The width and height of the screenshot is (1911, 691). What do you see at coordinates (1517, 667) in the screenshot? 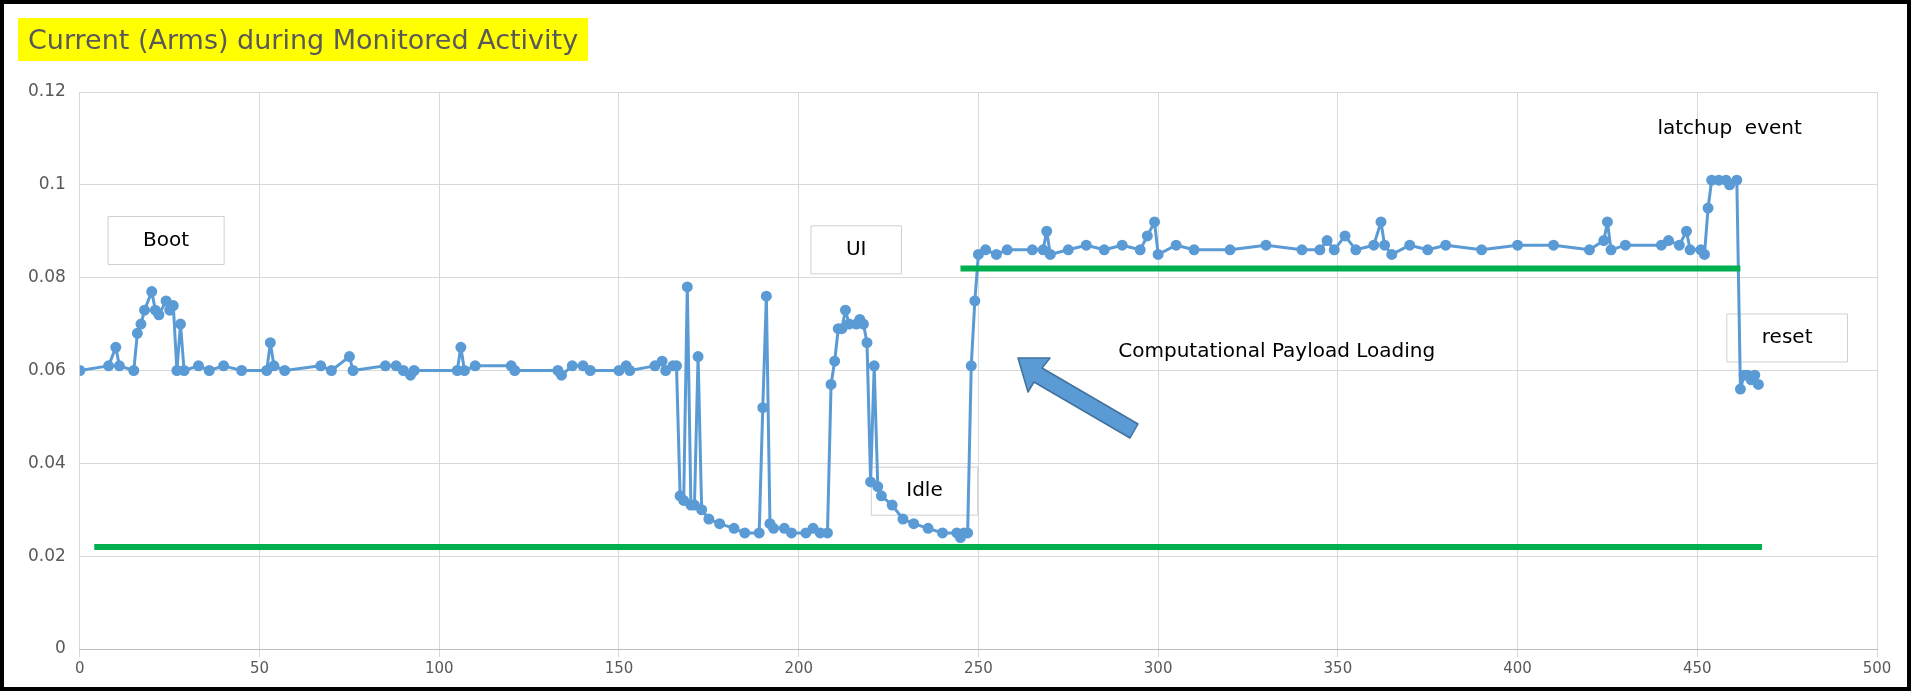
I see `x-tick-label: 400` at bounding box center [1517, 667].